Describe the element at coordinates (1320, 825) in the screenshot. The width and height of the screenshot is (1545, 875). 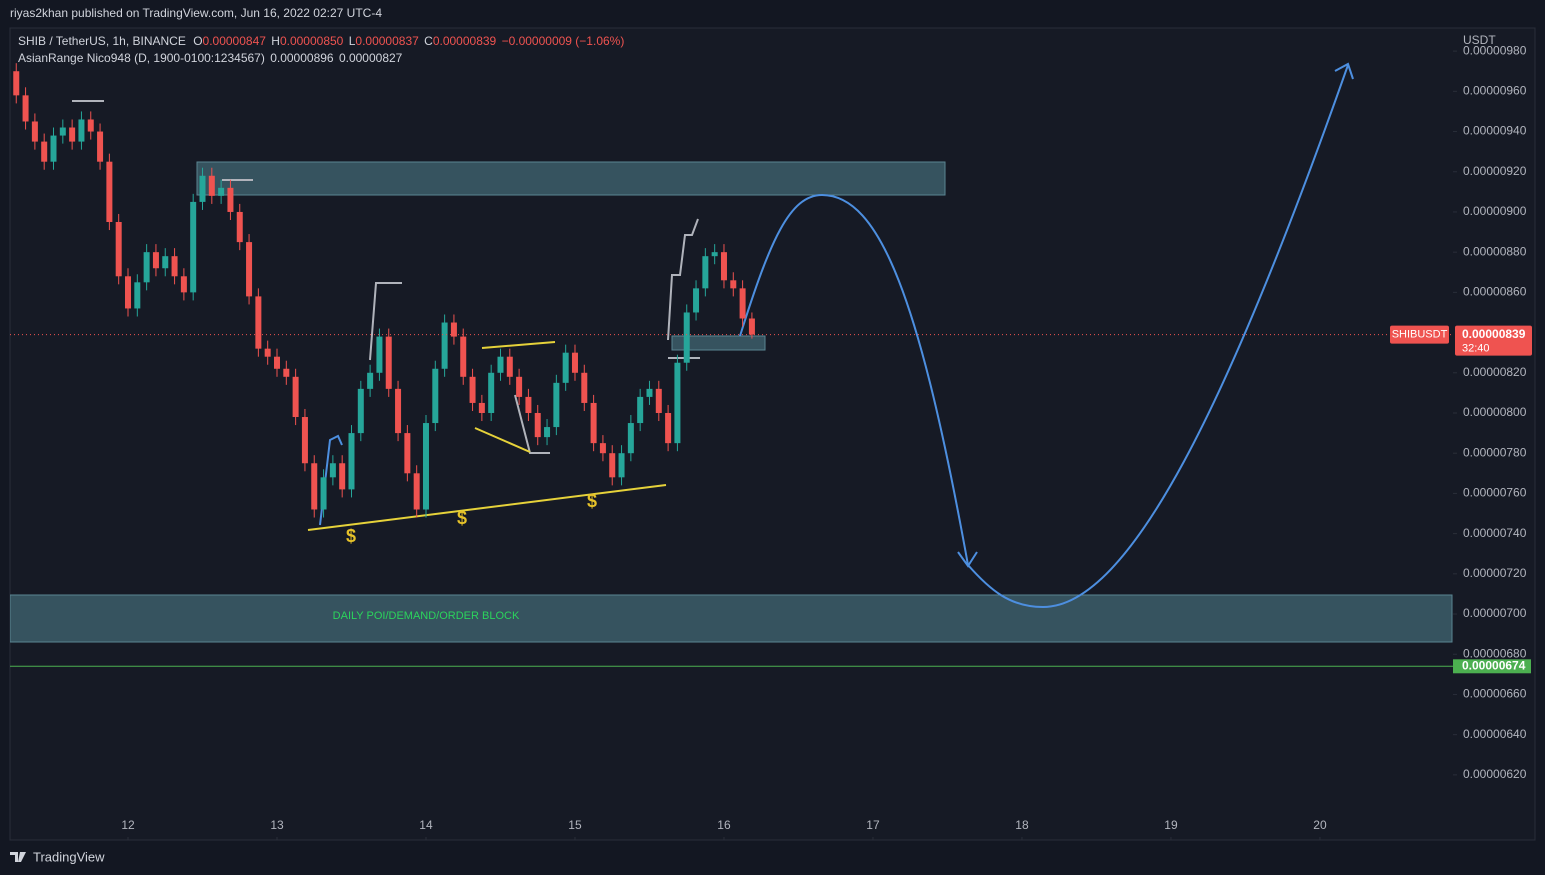
I see `x-tick-label: 20` at that location.